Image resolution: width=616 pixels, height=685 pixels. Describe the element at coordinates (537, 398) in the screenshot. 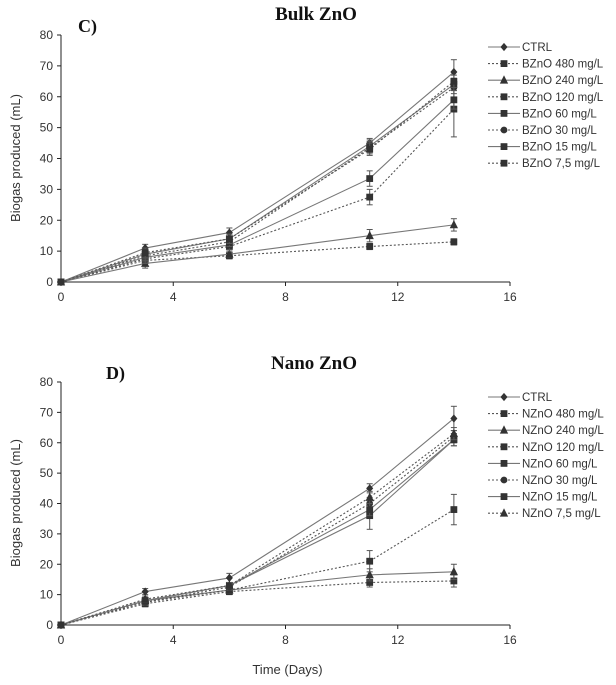

I see `legend-label: CTRL` at that location.